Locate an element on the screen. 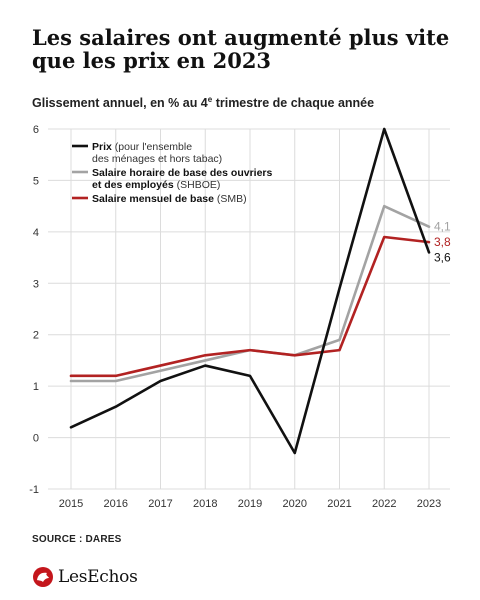 This screenshot has height=600, width=480. y-axis-ticks: -1 0 1 2 3 4 5 6 is located at coordinates (34, 310).